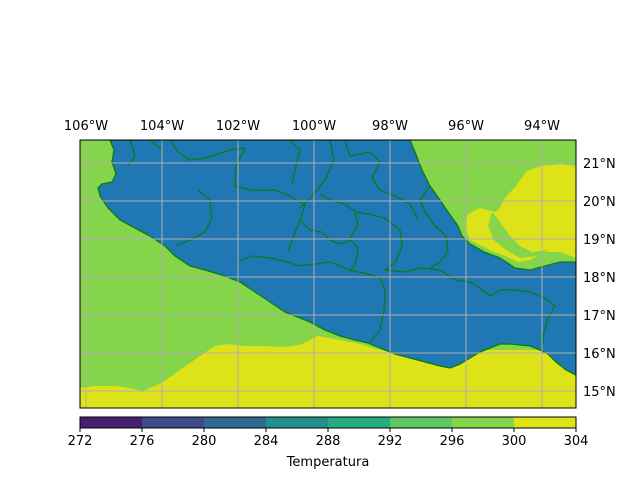 The height and width of the screenshot is (480, 640). I want to click on colorbar-tick-label: 284, so click(266, 441).